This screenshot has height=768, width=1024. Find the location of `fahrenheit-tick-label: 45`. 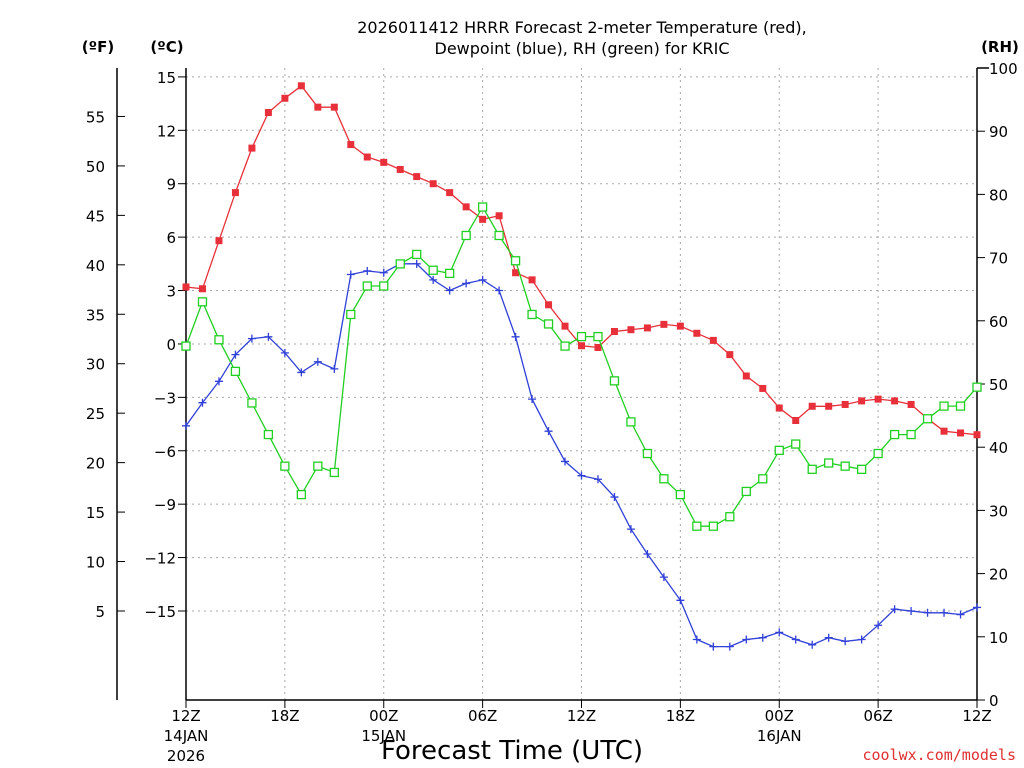

fahrenheit-tick-label: 45 is located at coordinates (95, 216).